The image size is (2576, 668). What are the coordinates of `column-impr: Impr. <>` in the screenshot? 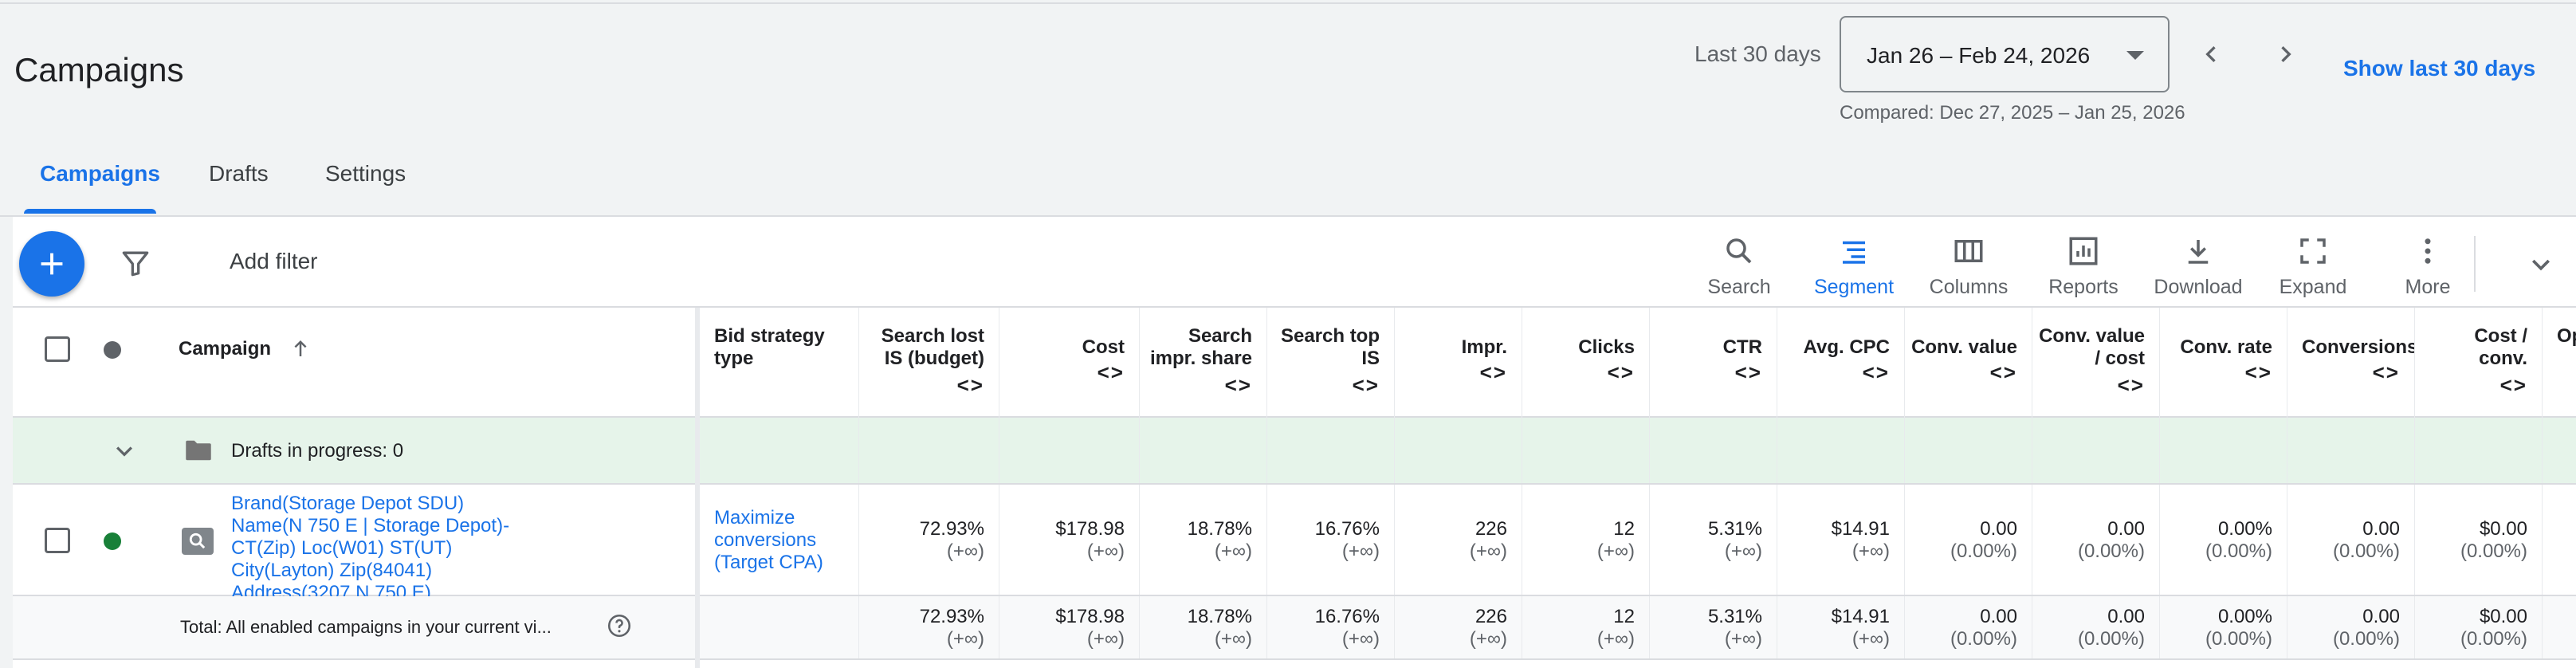 It's located at (1458, 363).